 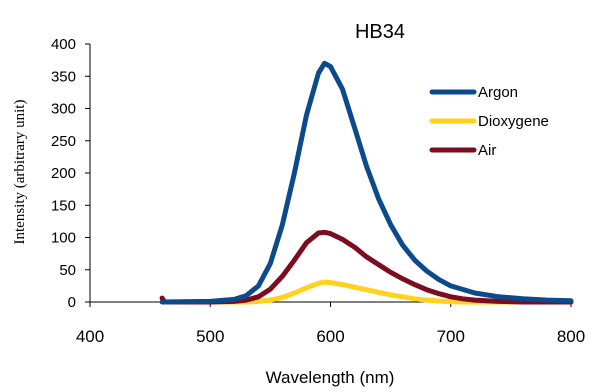 I want to click on x-tick-label: 600, so click(x=330, y=336).